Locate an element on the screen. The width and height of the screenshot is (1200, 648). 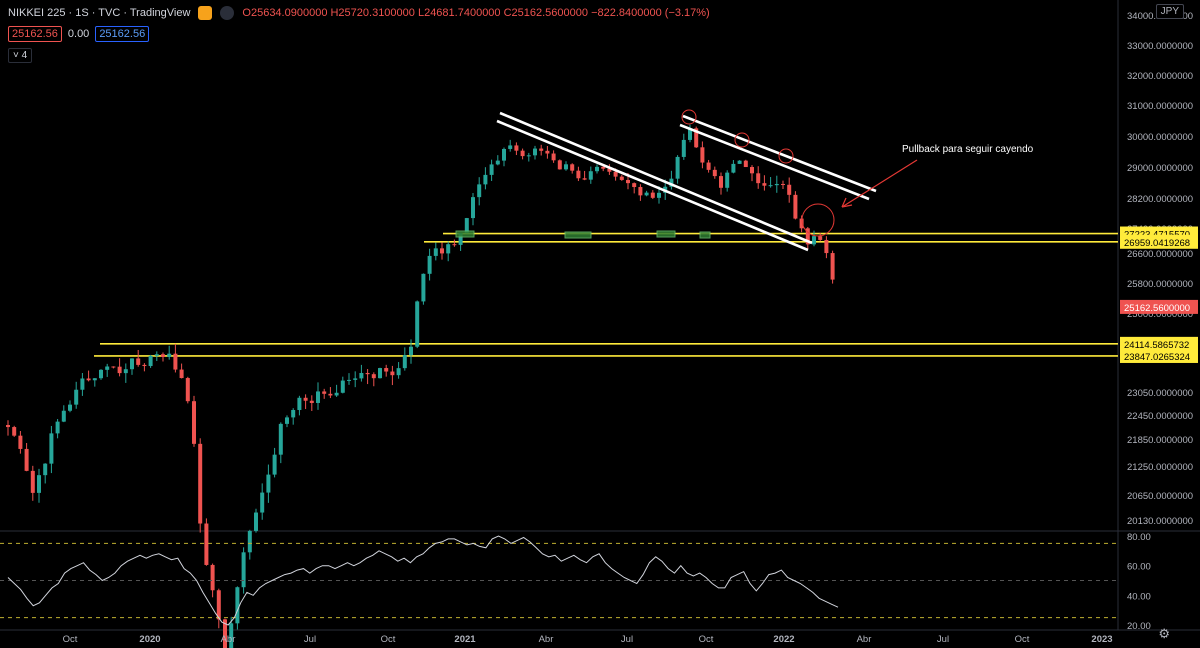
sell-price-badge: 25162.56 is located at coordinates (35, 34).